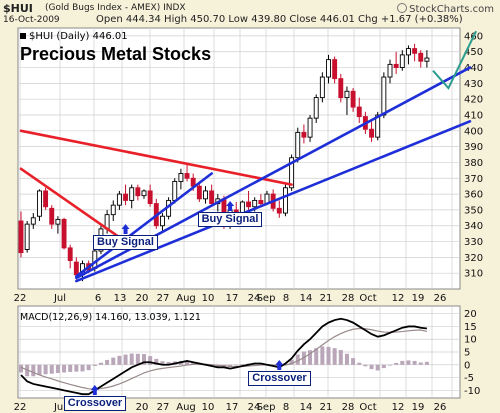 Image resolution: width=500 pixels, height=413 pixels. Describe the element at coordinates (254, 298) in the screenshot. I see `price-x-tick-label: 24` at that location.